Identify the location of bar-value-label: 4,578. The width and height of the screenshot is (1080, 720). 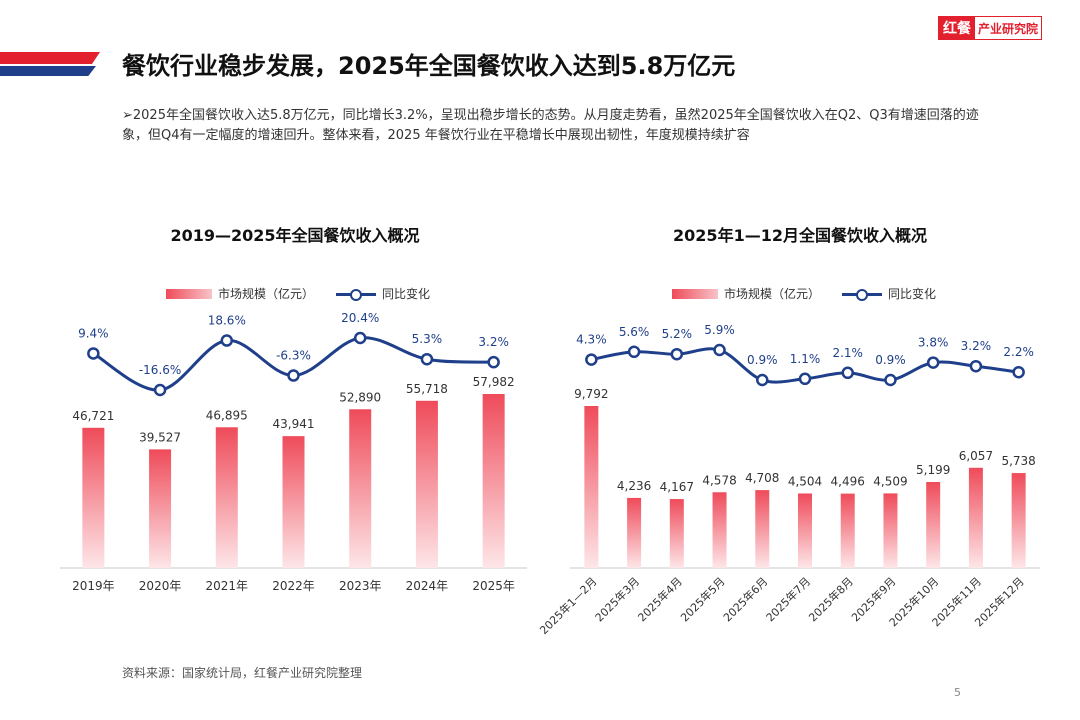
(719, 480).